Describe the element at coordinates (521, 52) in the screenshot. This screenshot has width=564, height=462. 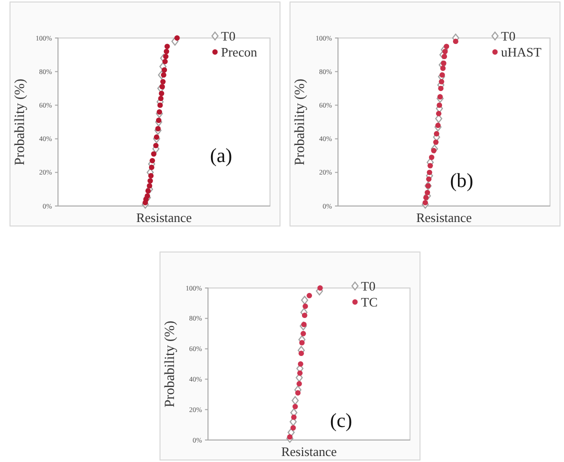
I see `legend-label: uHAST` at that location.